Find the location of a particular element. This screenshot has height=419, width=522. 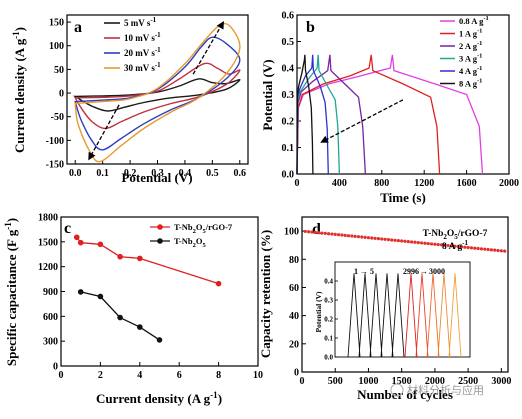

legend-c-label-1: T-Nb2O5 is located at coordinates (190, 242).